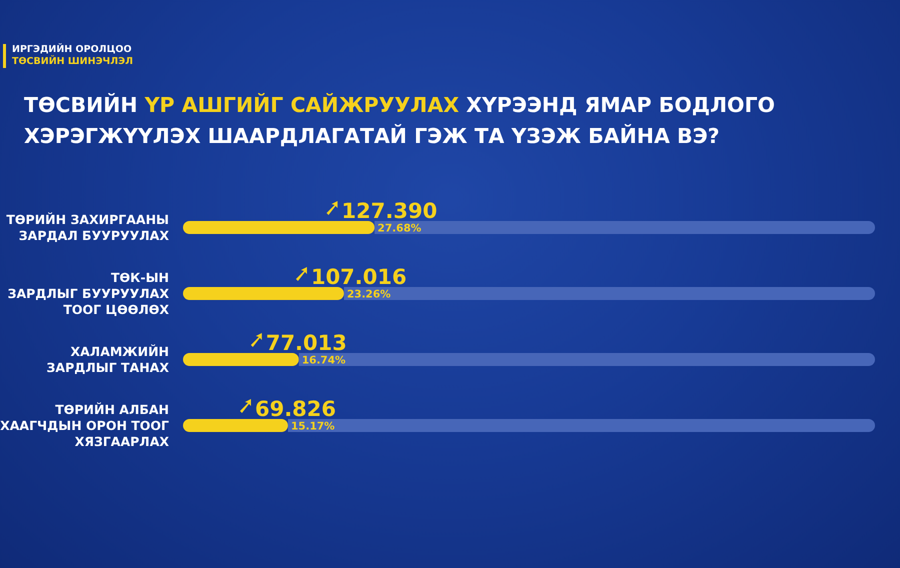  What do you see at coordinates (400, 228) in the screenshot?
I see `data-label: 27.68%` at bounding box center [400, 228].